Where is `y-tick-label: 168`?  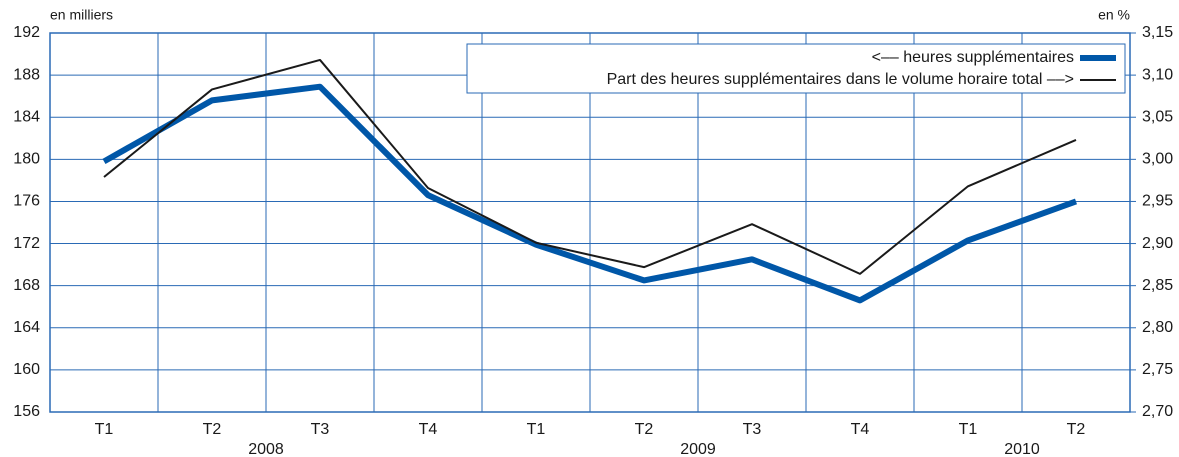
y-tick-label: 168 is located at coordinates (26, 285).